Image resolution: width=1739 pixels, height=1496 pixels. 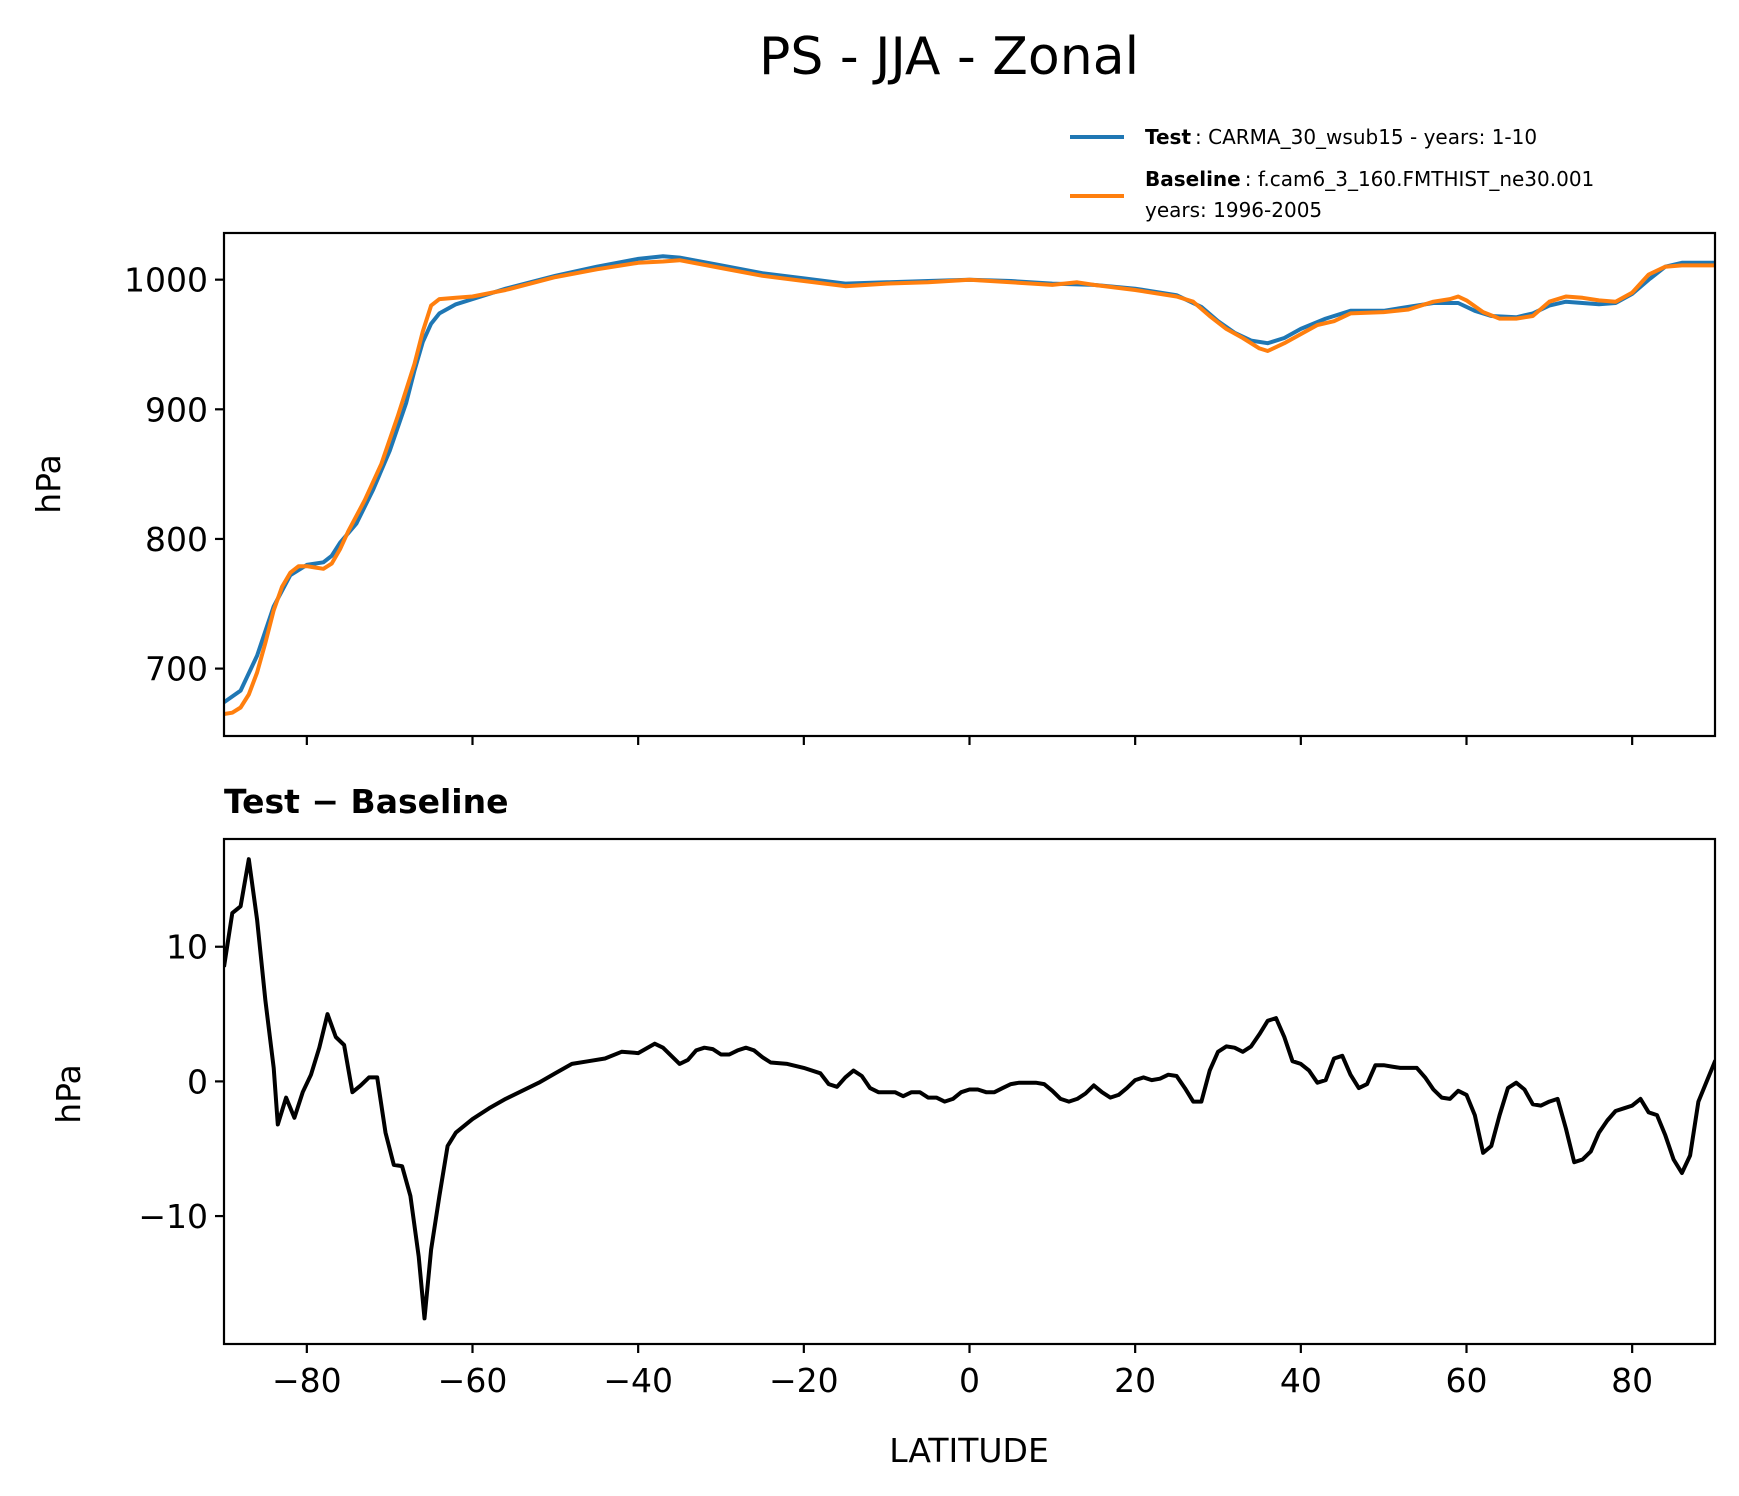 I want to click on y-tick-label: 800, so click(x=176, y=539).